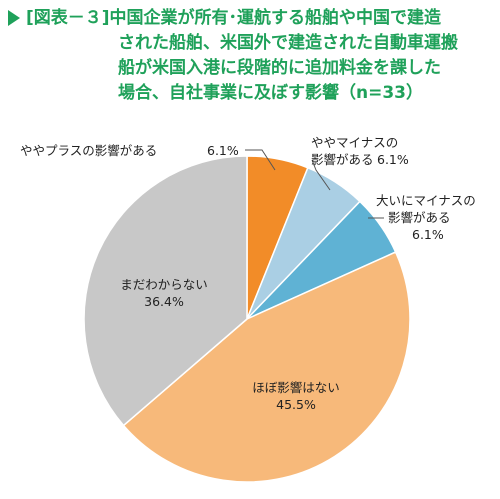  What do you see at coordinates (428, 234) in the screenshot?
I see `value-major-negative: 6.1%` at bounding box center [428, 234].